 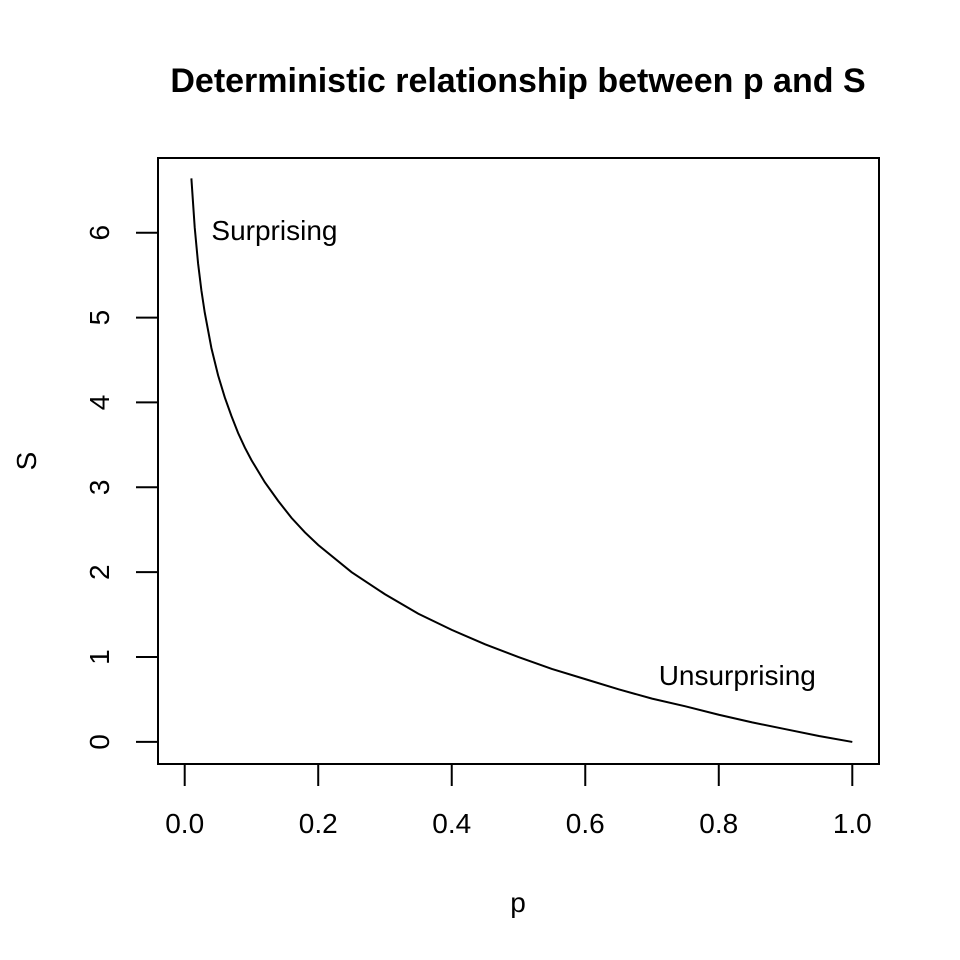 What do you see at coordinates (318, 823) in the screenshot?
I see `x-tick-label: 0.2` at bounding box center [318, 823].